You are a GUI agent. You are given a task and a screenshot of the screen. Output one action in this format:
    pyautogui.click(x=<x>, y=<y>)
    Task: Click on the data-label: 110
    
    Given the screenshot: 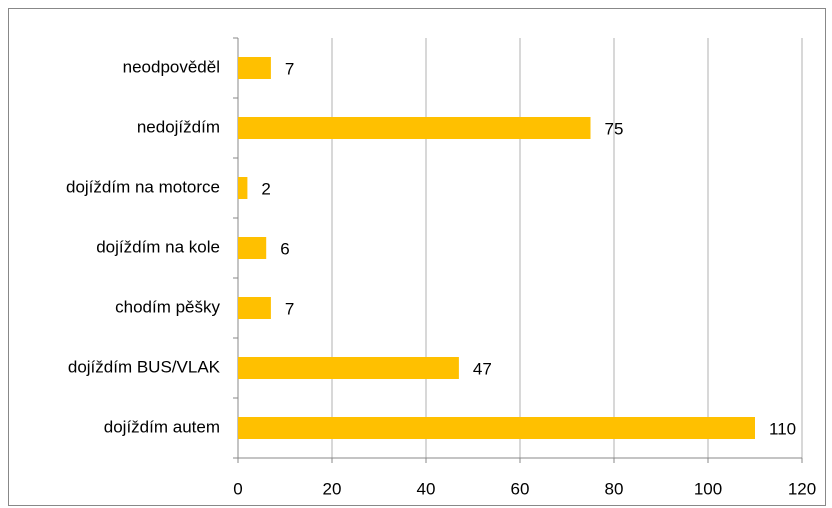 What is the action you would take?
    pyautogui.click(x=782, y=428)
    